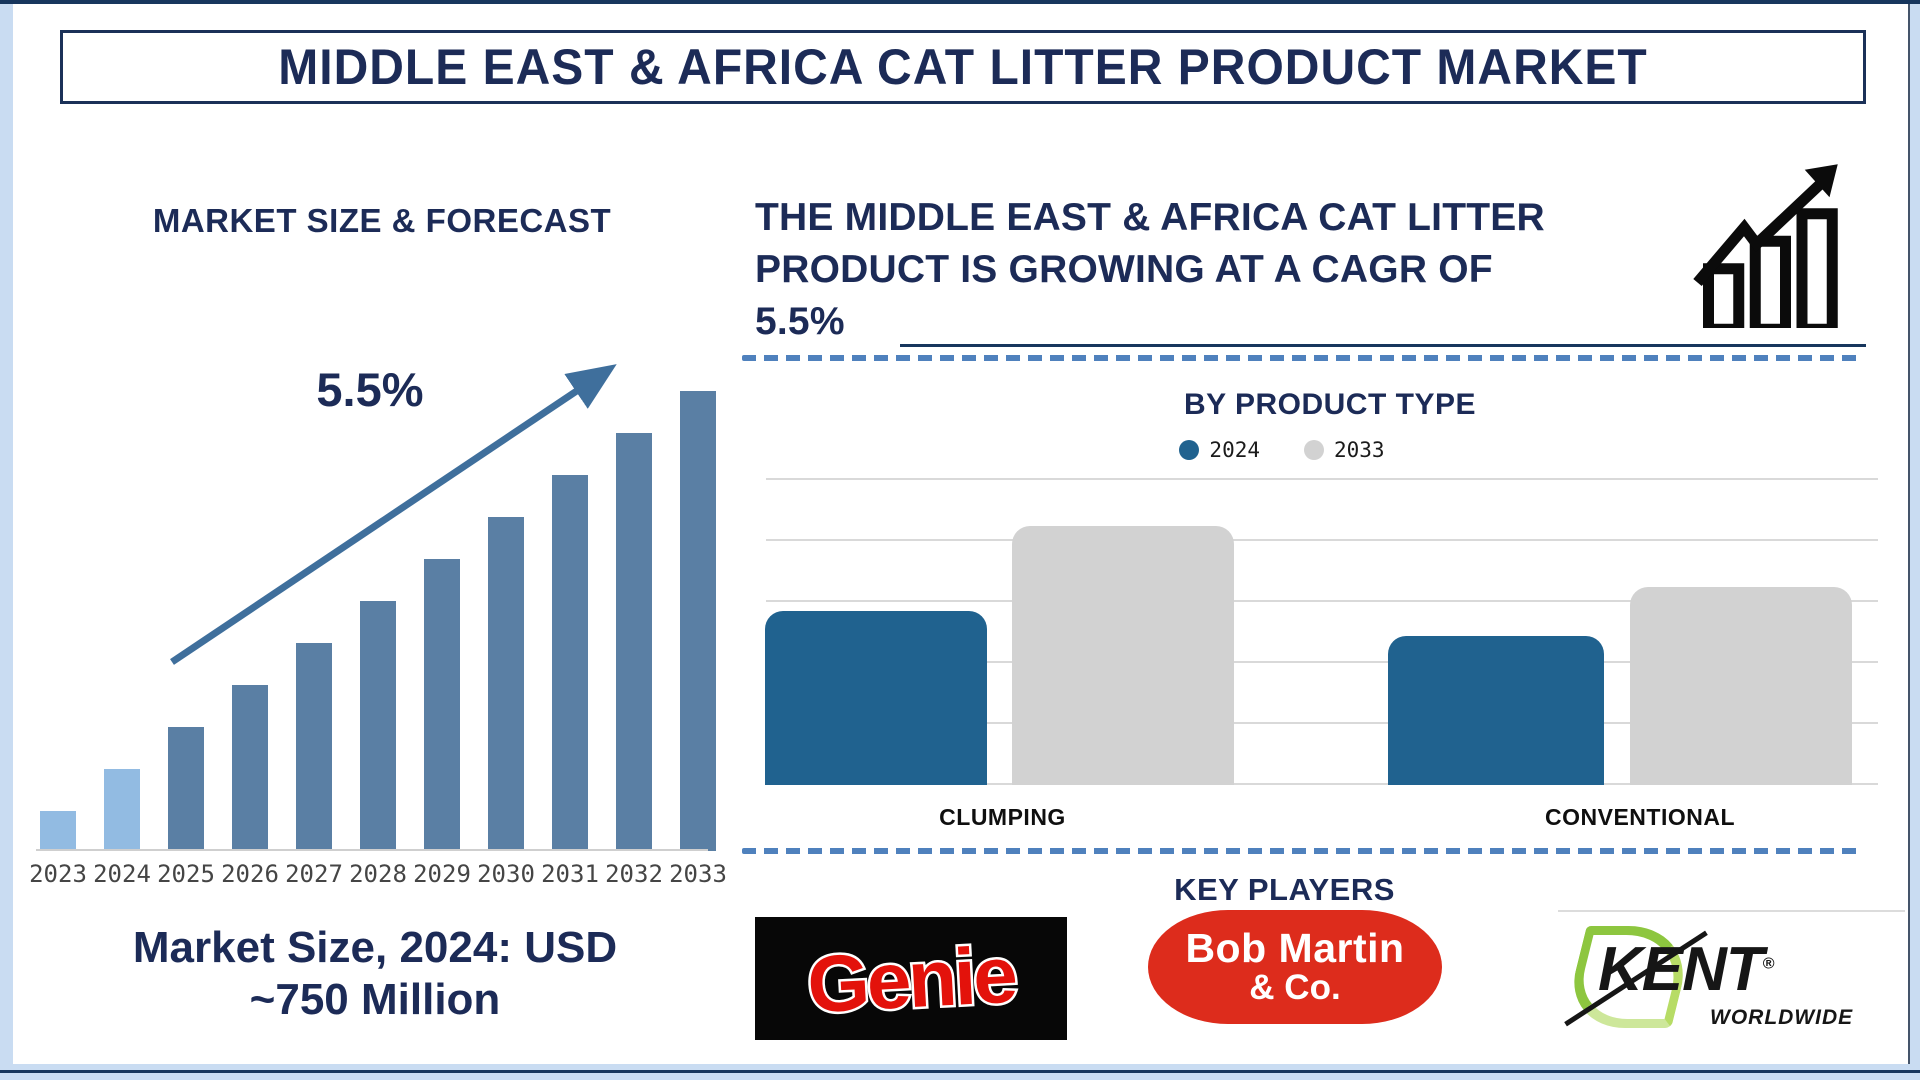 The width and height of the screenshot is (1920, 1080). Describe the element at coordinates (698, 874) in the screenshot. I see `year-tick-label: 2033` at that location.